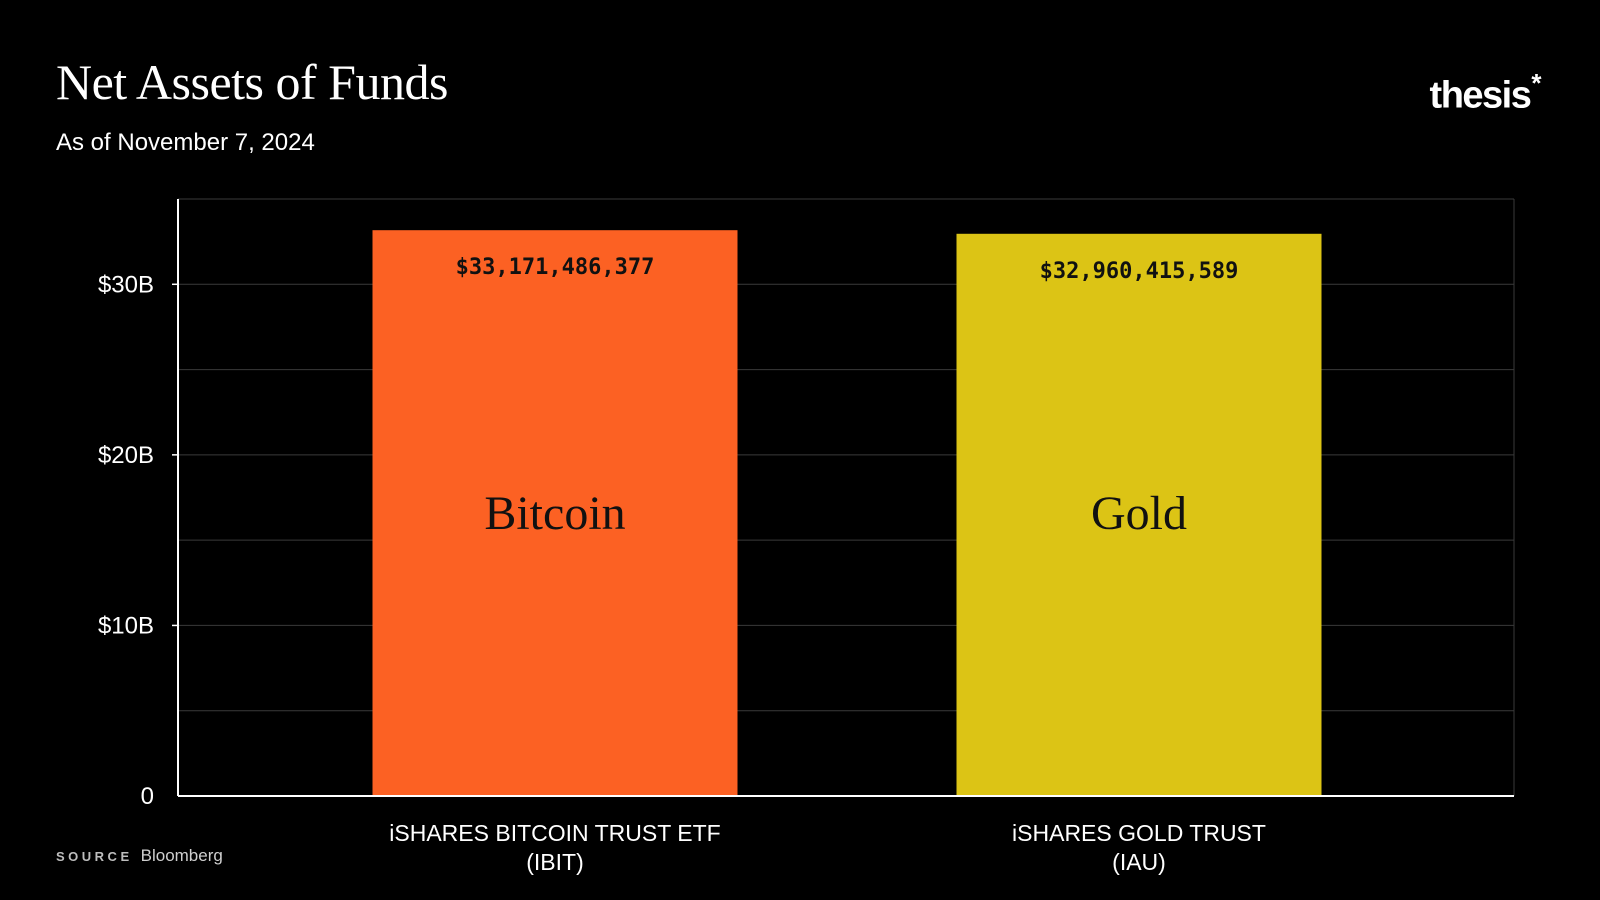  Describe the element at coordinates (126, 284) in the screenshot. I see `y-tick-label: $30B` at that location.